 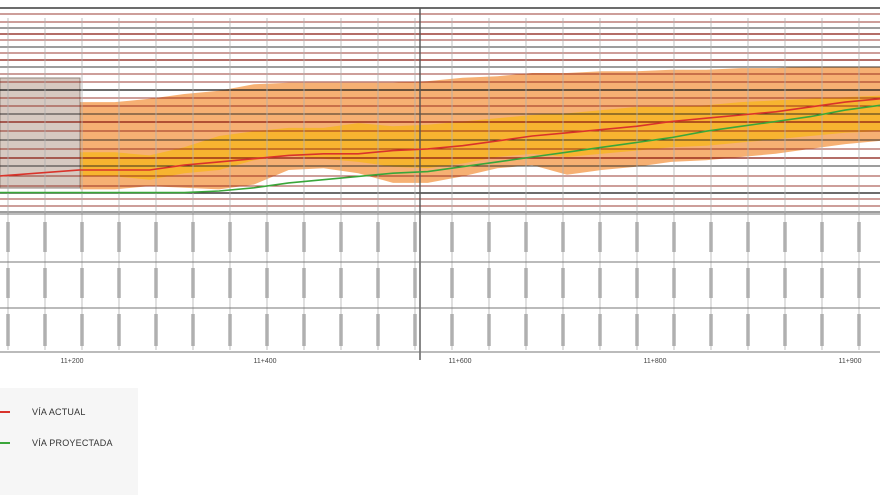 I want to click on green-line-icon, so click(x=5, y=443).